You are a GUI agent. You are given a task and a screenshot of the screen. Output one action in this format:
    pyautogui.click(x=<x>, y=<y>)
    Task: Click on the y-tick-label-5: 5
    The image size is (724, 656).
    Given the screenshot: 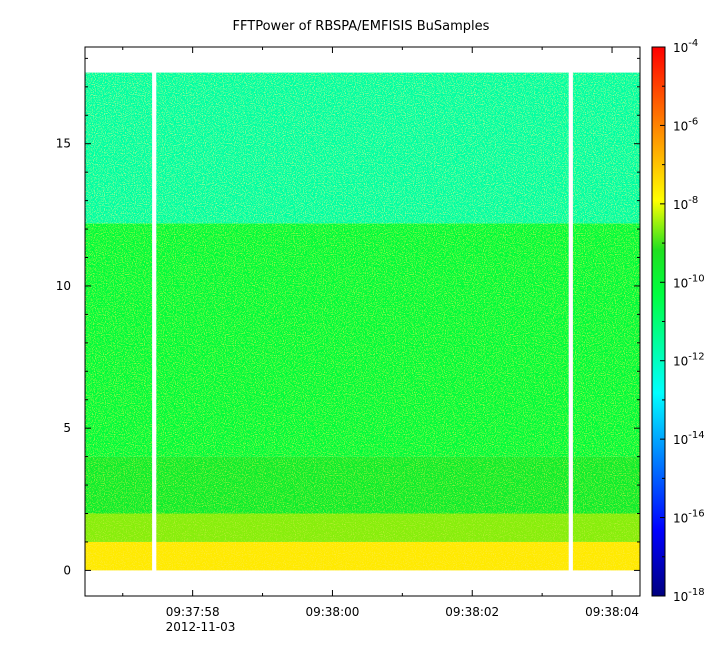 What is the action you would take?
    pyautogui.click(x=67, y=428)
    